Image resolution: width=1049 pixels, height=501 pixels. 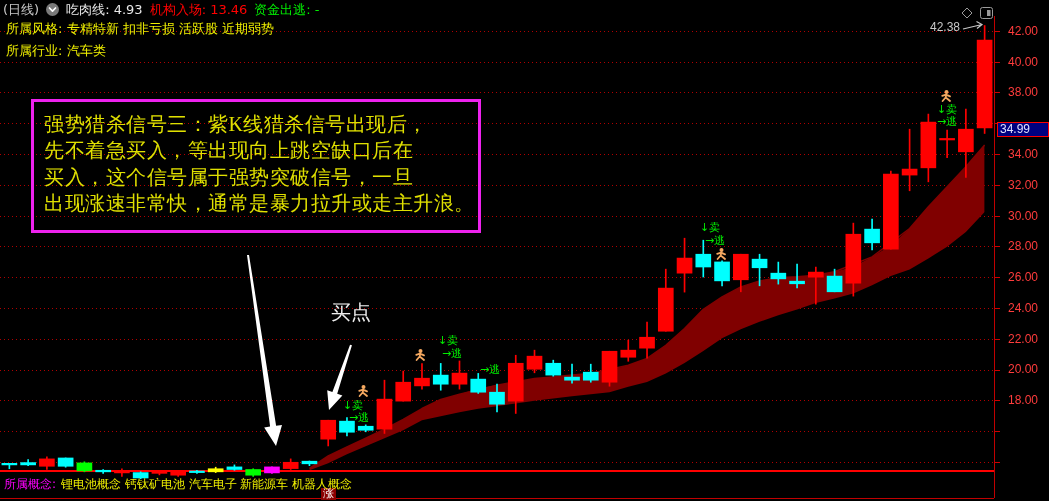 I want to click on text: 34.99, so click(x=1023, y=129).